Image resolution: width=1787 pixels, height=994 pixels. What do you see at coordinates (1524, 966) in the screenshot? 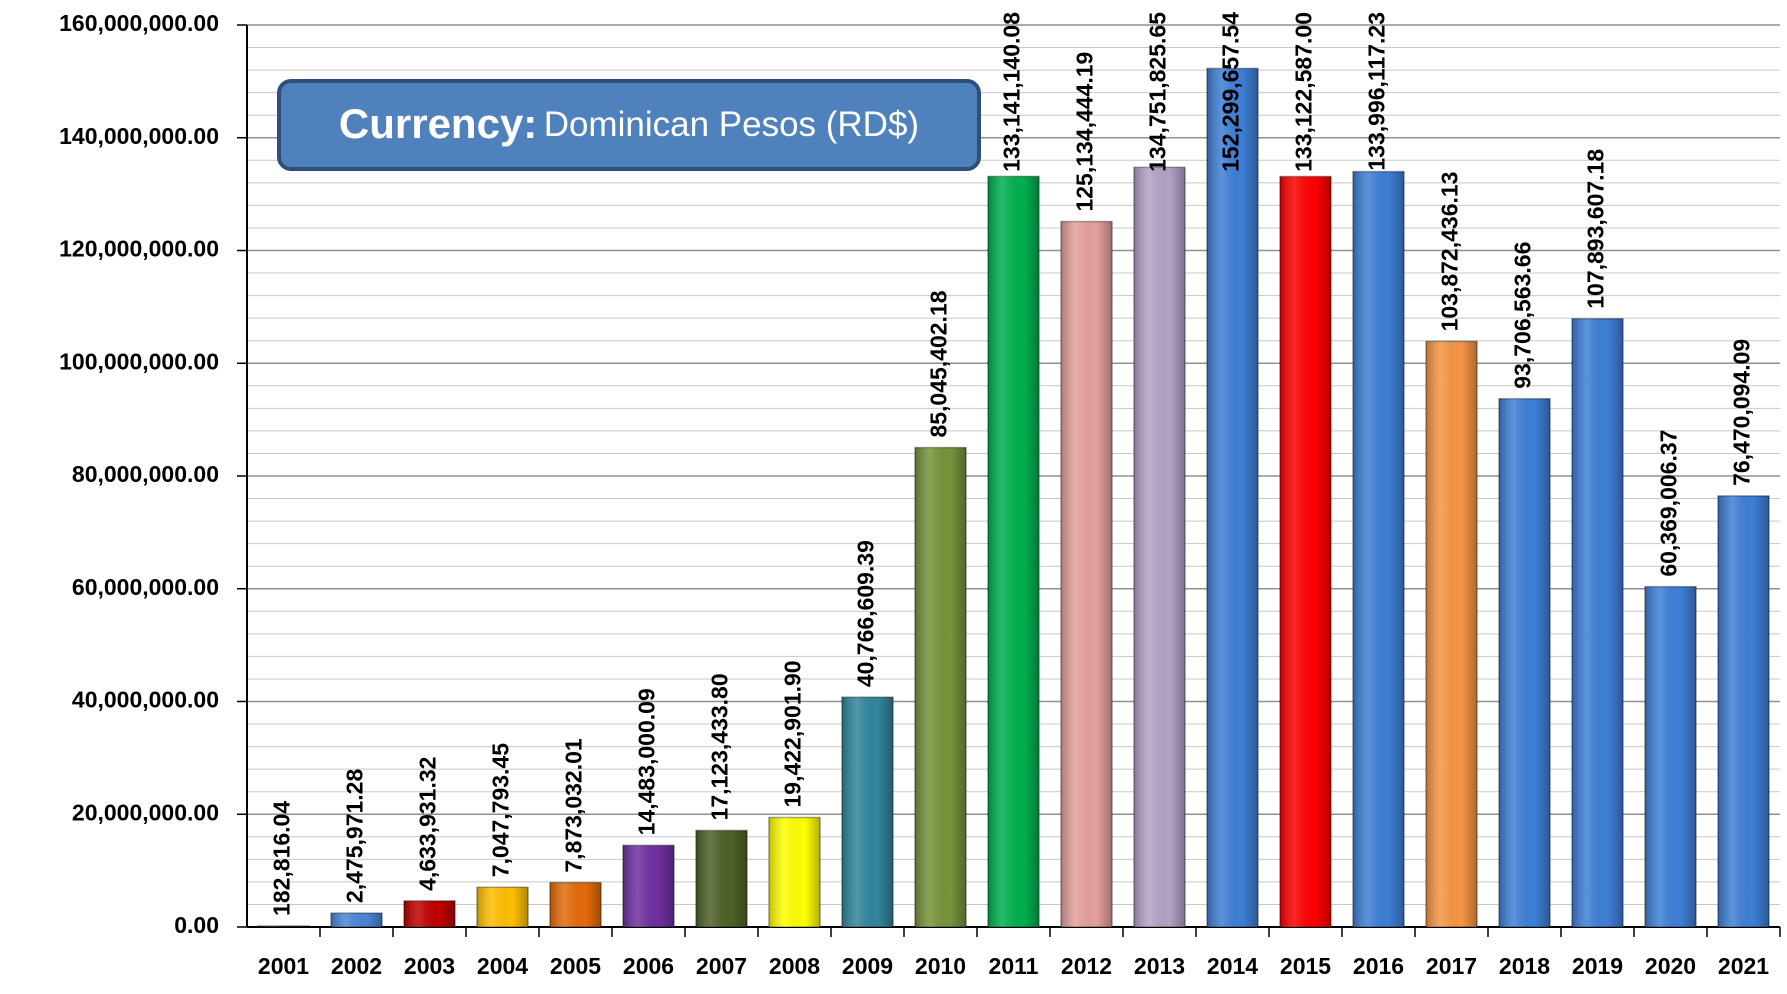
I see `x-tick-label: 2018` at bounding box center [1524, 966].